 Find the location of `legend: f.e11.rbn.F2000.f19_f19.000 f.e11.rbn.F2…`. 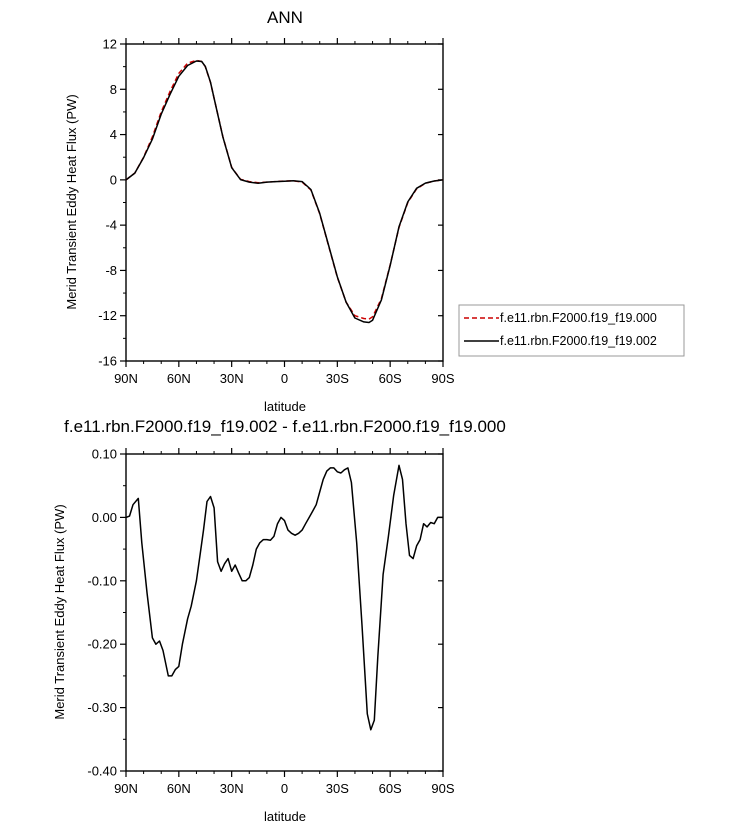

legend: f.e11.rbn.F2000.f19_f19.000 f.e11.rbn.F2… is located at coordinates (571, 330).